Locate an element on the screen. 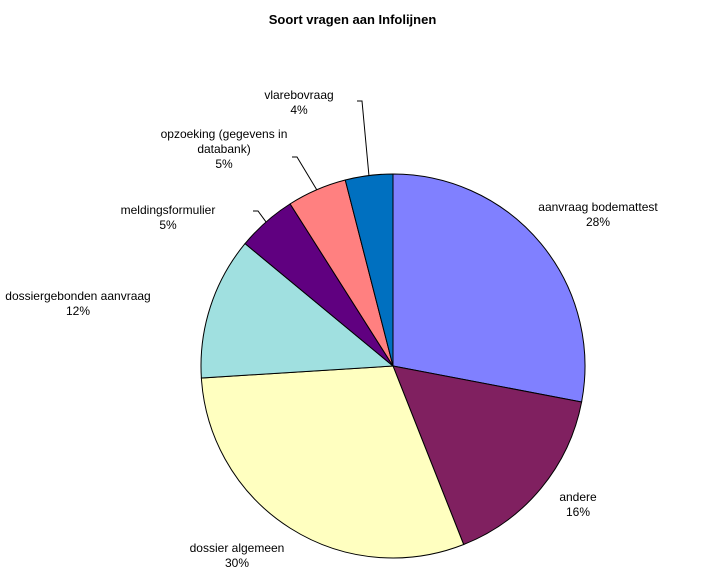  category-label: meldingsformulier is located at coordinates (168, 210).